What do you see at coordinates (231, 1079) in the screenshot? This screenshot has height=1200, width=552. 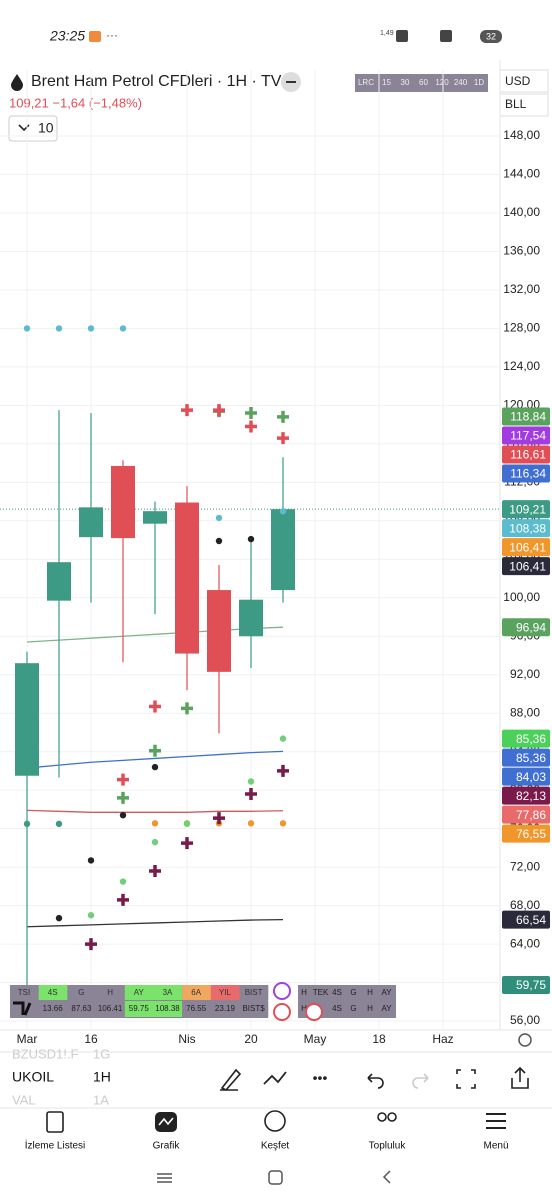 I see `draw-tool` at bounding box center [231, 1079].